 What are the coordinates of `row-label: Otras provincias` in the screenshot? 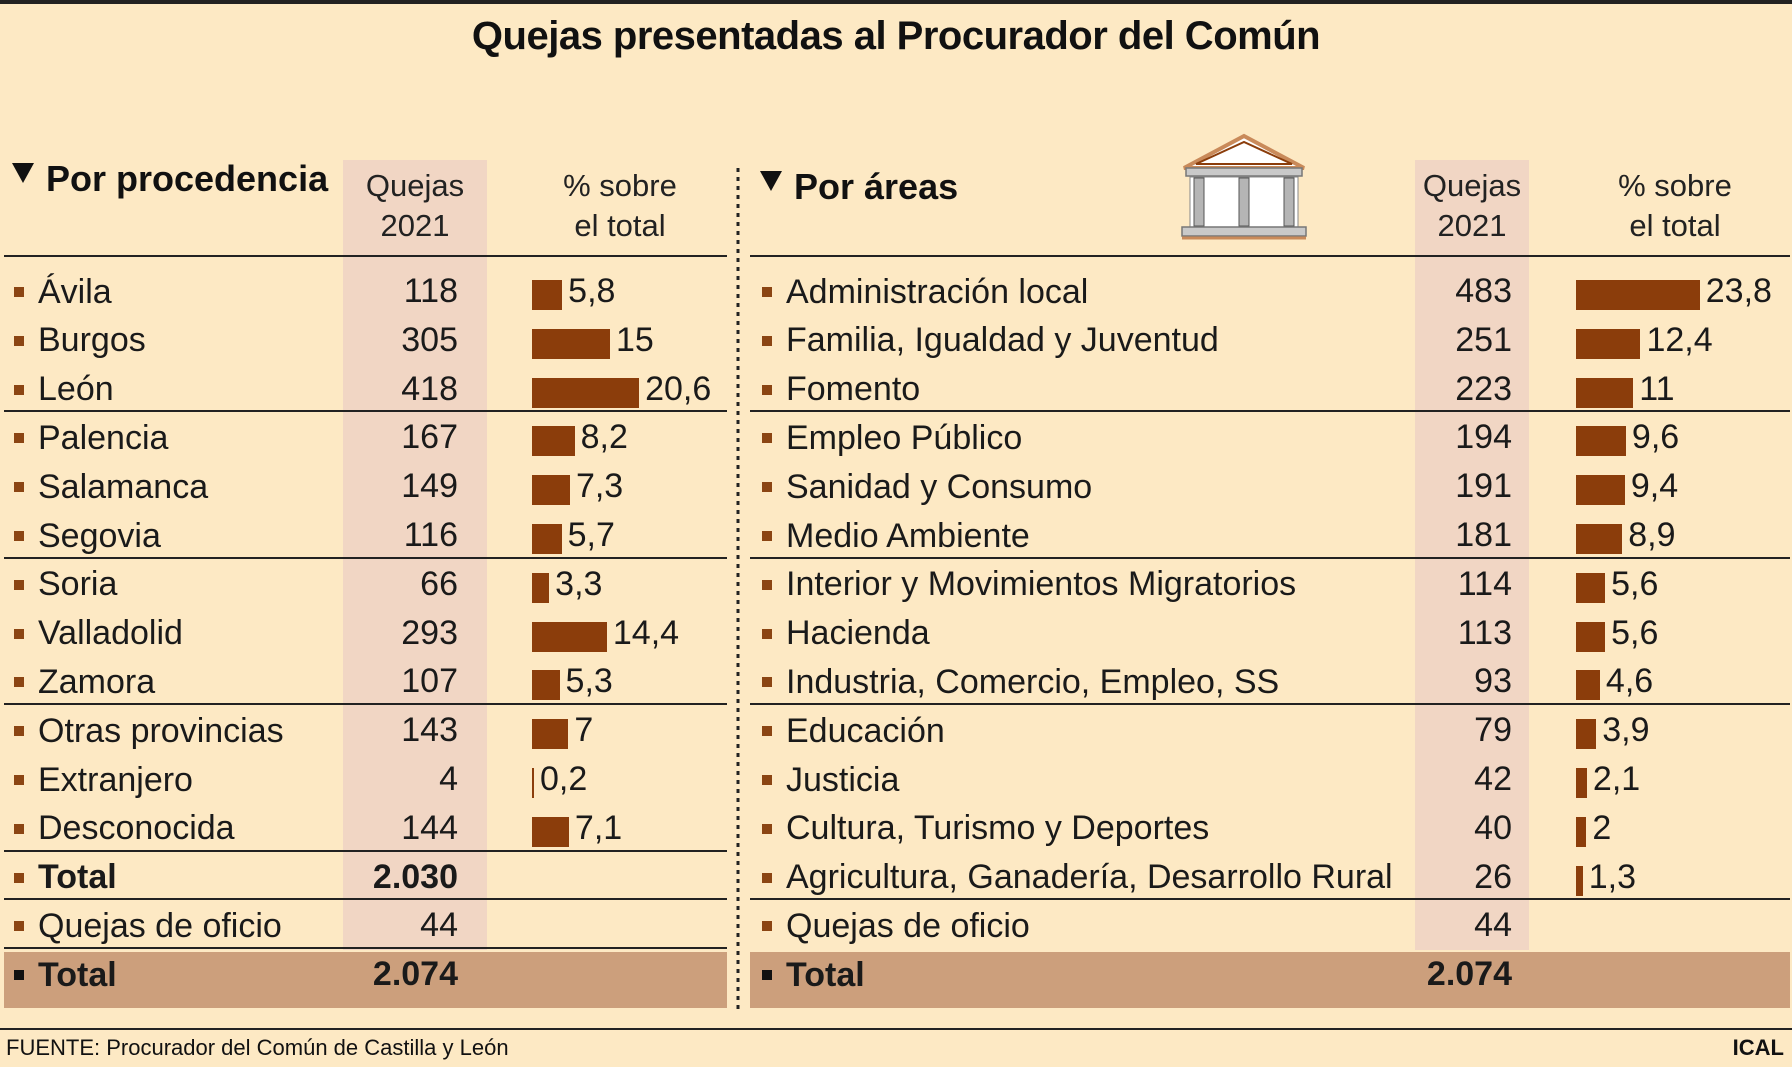 It's located at (149, 731).